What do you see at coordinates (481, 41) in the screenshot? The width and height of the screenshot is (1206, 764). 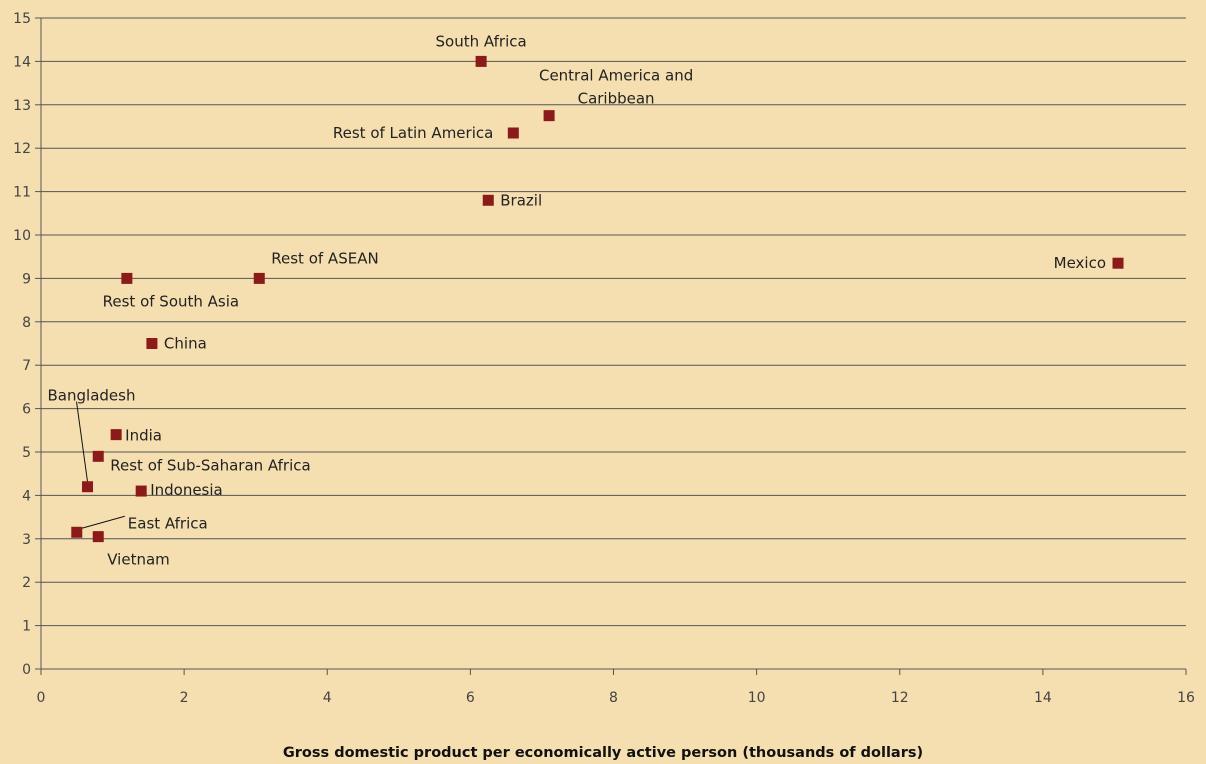 I see `point-label: South Africa` at bounding box center [481, 41].